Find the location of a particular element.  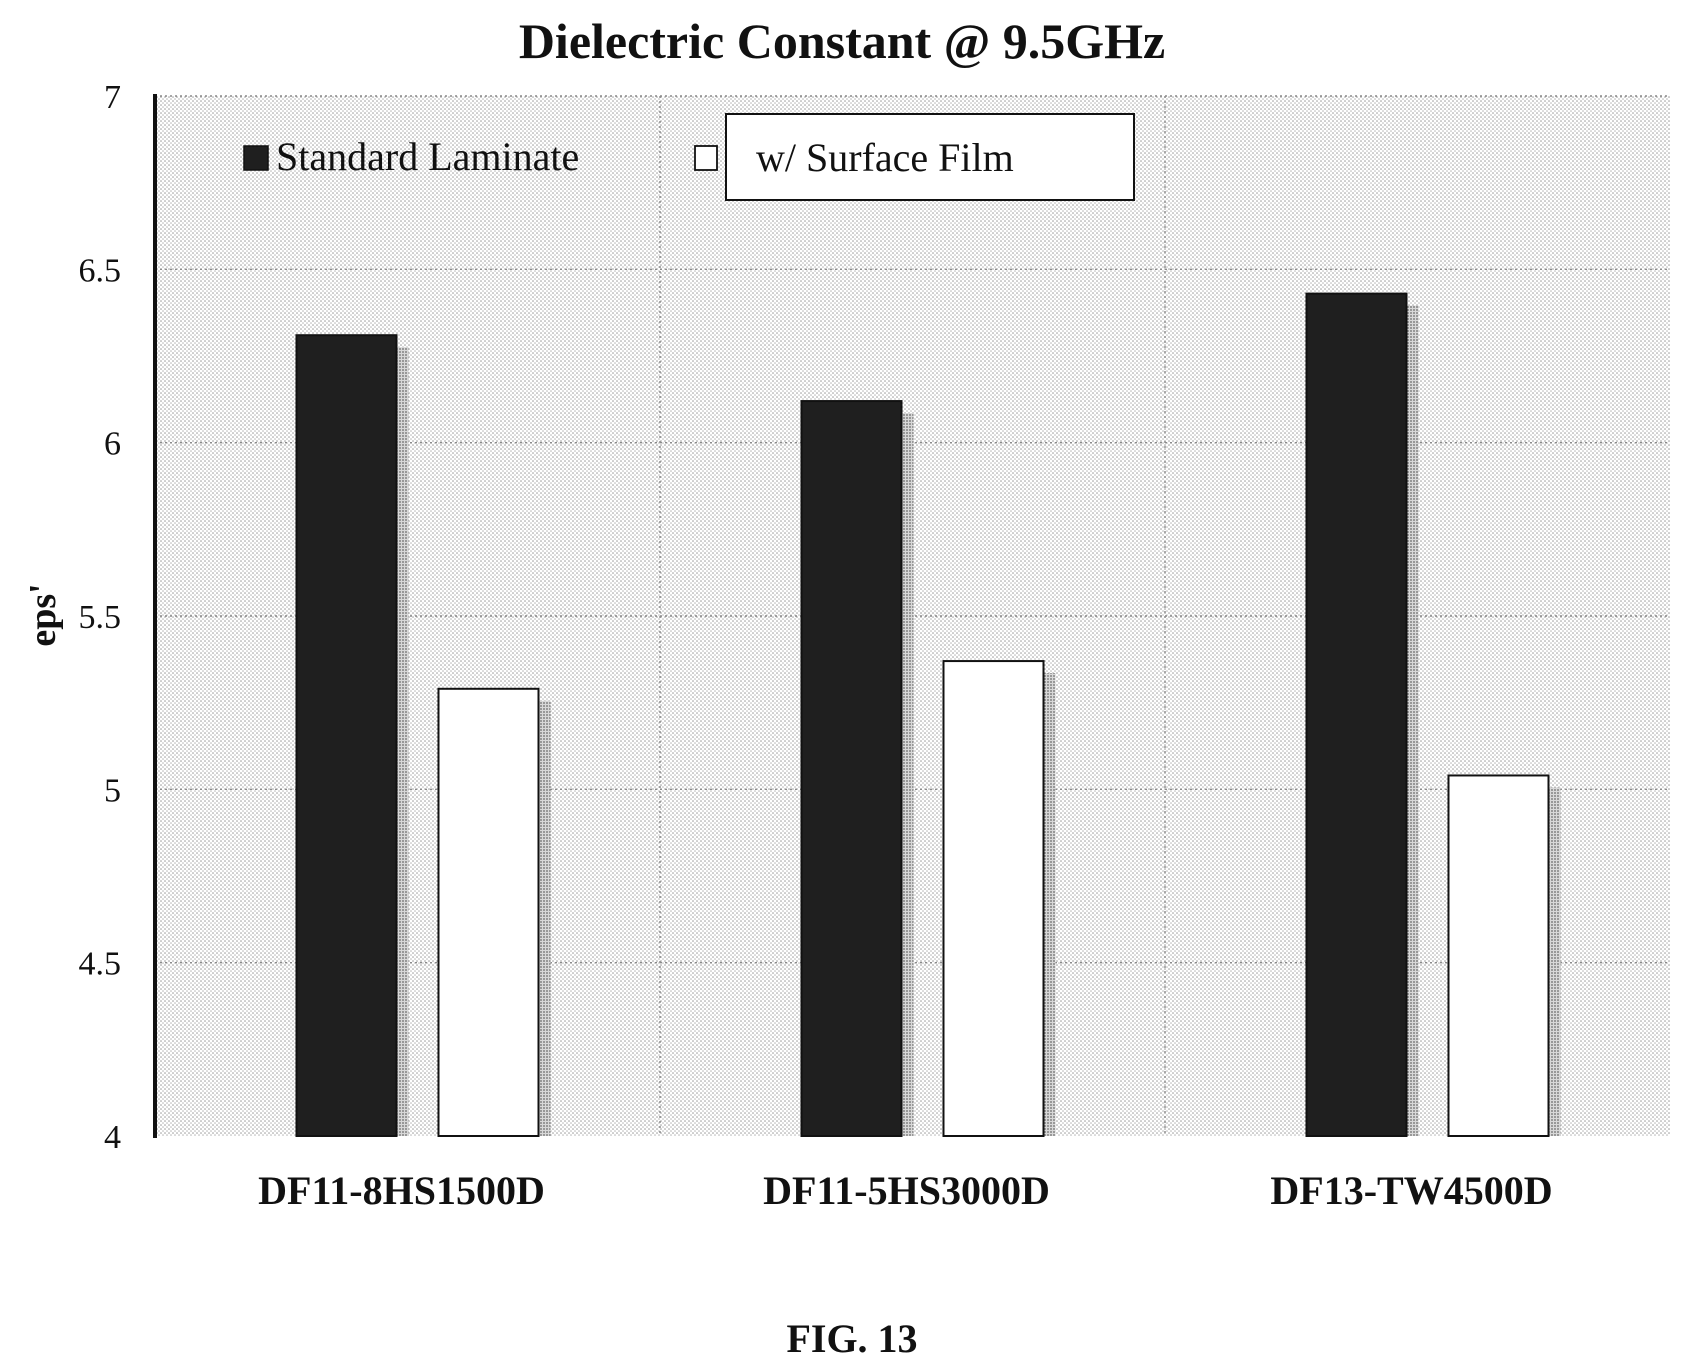

legend-box-surface-film is located at coordinates (930, 157).